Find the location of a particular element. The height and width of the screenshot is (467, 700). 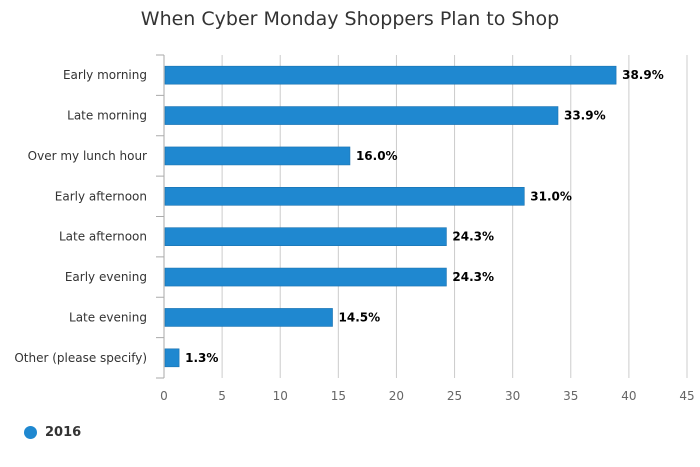

category-label: Other (please specify) is located at coordinates (80, 358).